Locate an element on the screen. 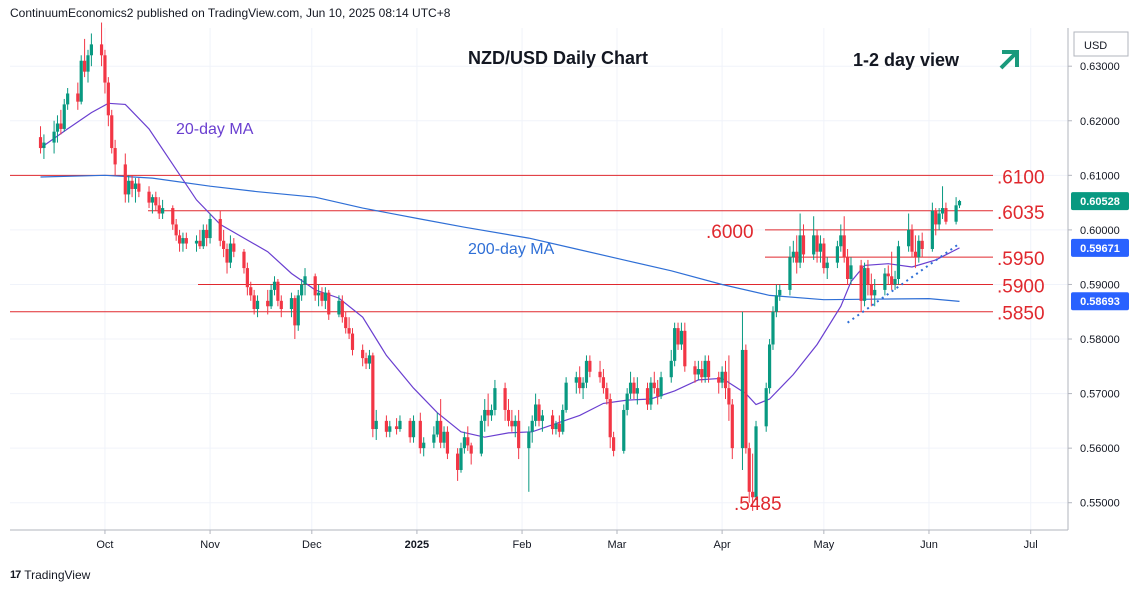 Image resolution: width=1143 pixels, height=593 pixels. price-badge-label: 0.60528 is located at coordinates (1100, 202).